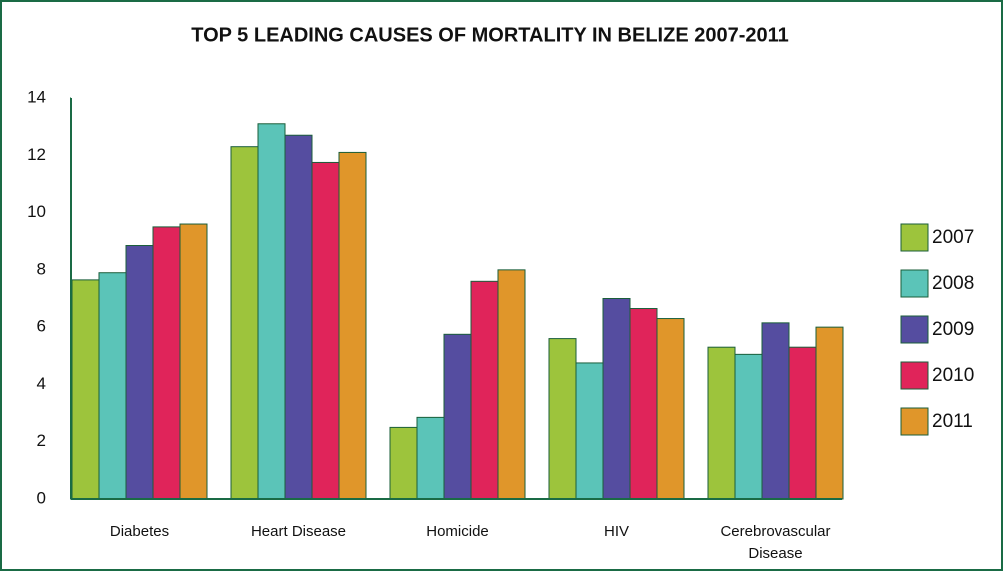  What do you see at coordinates (36, 154) in the screenshot?
I see `y-tick-label: 12` at bounding box center [36, 154].